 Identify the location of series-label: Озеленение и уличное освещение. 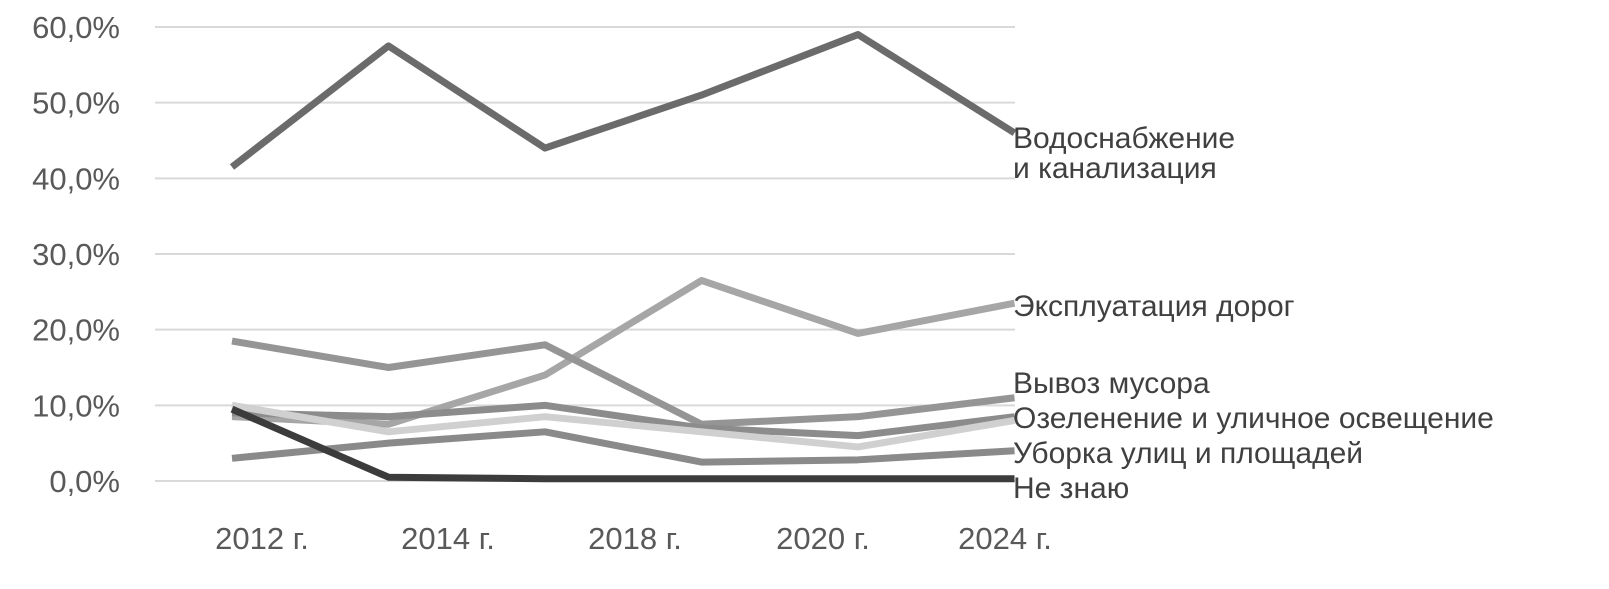
(1253, 418).